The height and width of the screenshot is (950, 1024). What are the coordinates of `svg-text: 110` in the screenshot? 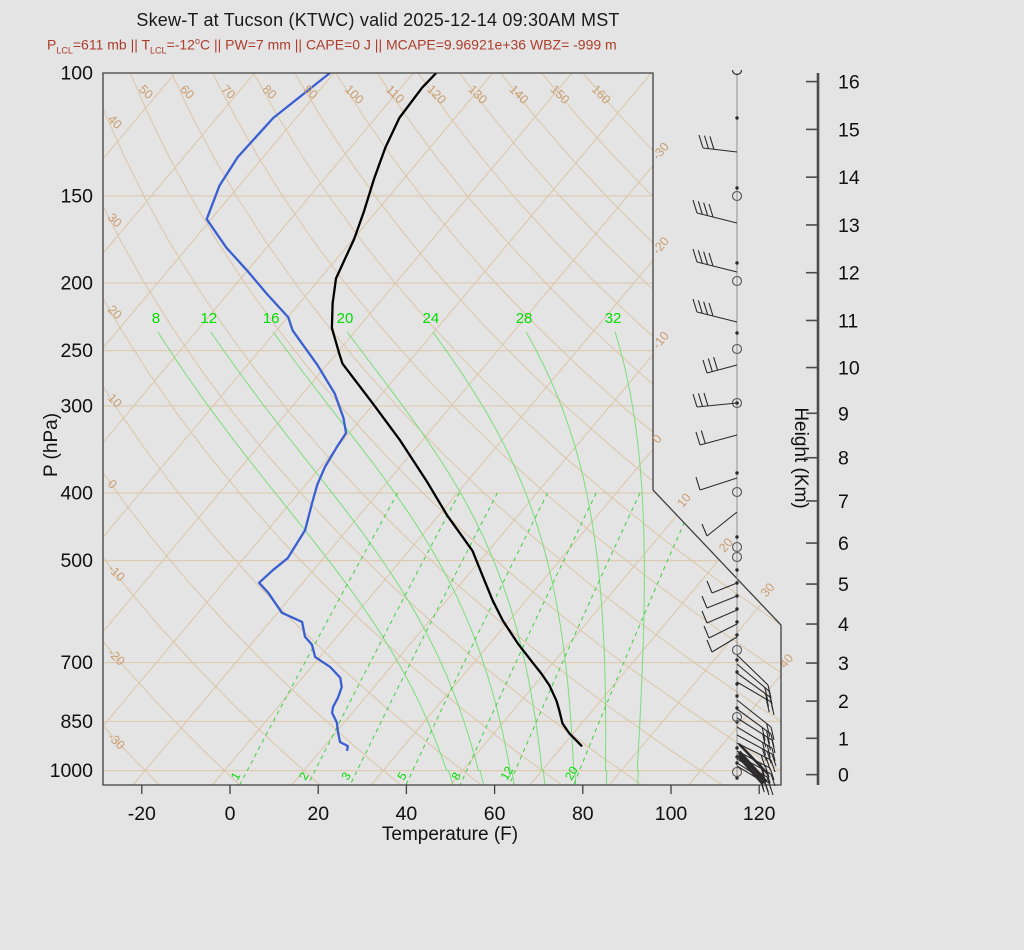 It's located at (395, 94).